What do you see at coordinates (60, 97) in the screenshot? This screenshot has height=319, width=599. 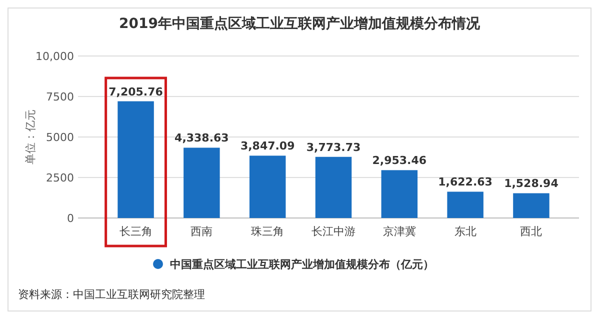 I see `y-tick-label: 7500` at bounding box center [60, 97].